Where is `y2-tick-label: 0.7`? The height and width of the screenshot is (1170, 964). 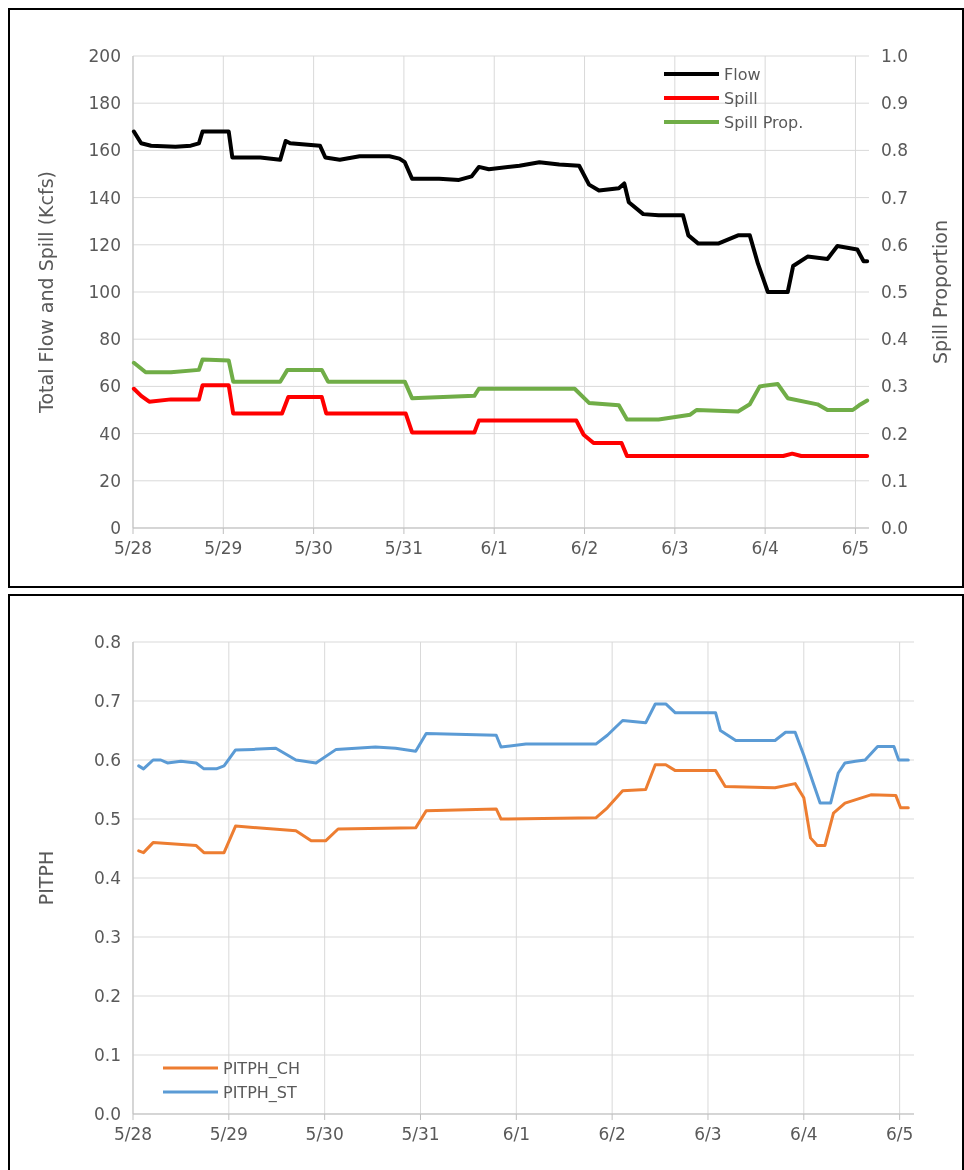 y2-tick-label: 0.7 is located at coordinates (895, 197).